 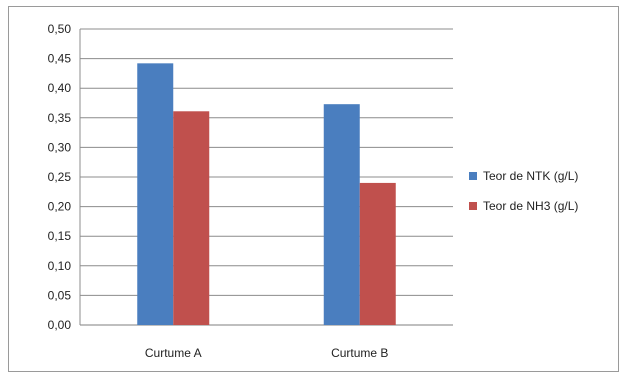 I want to click on legend-label: Teor de NH3 (g/L), so click(x=530, y=206).